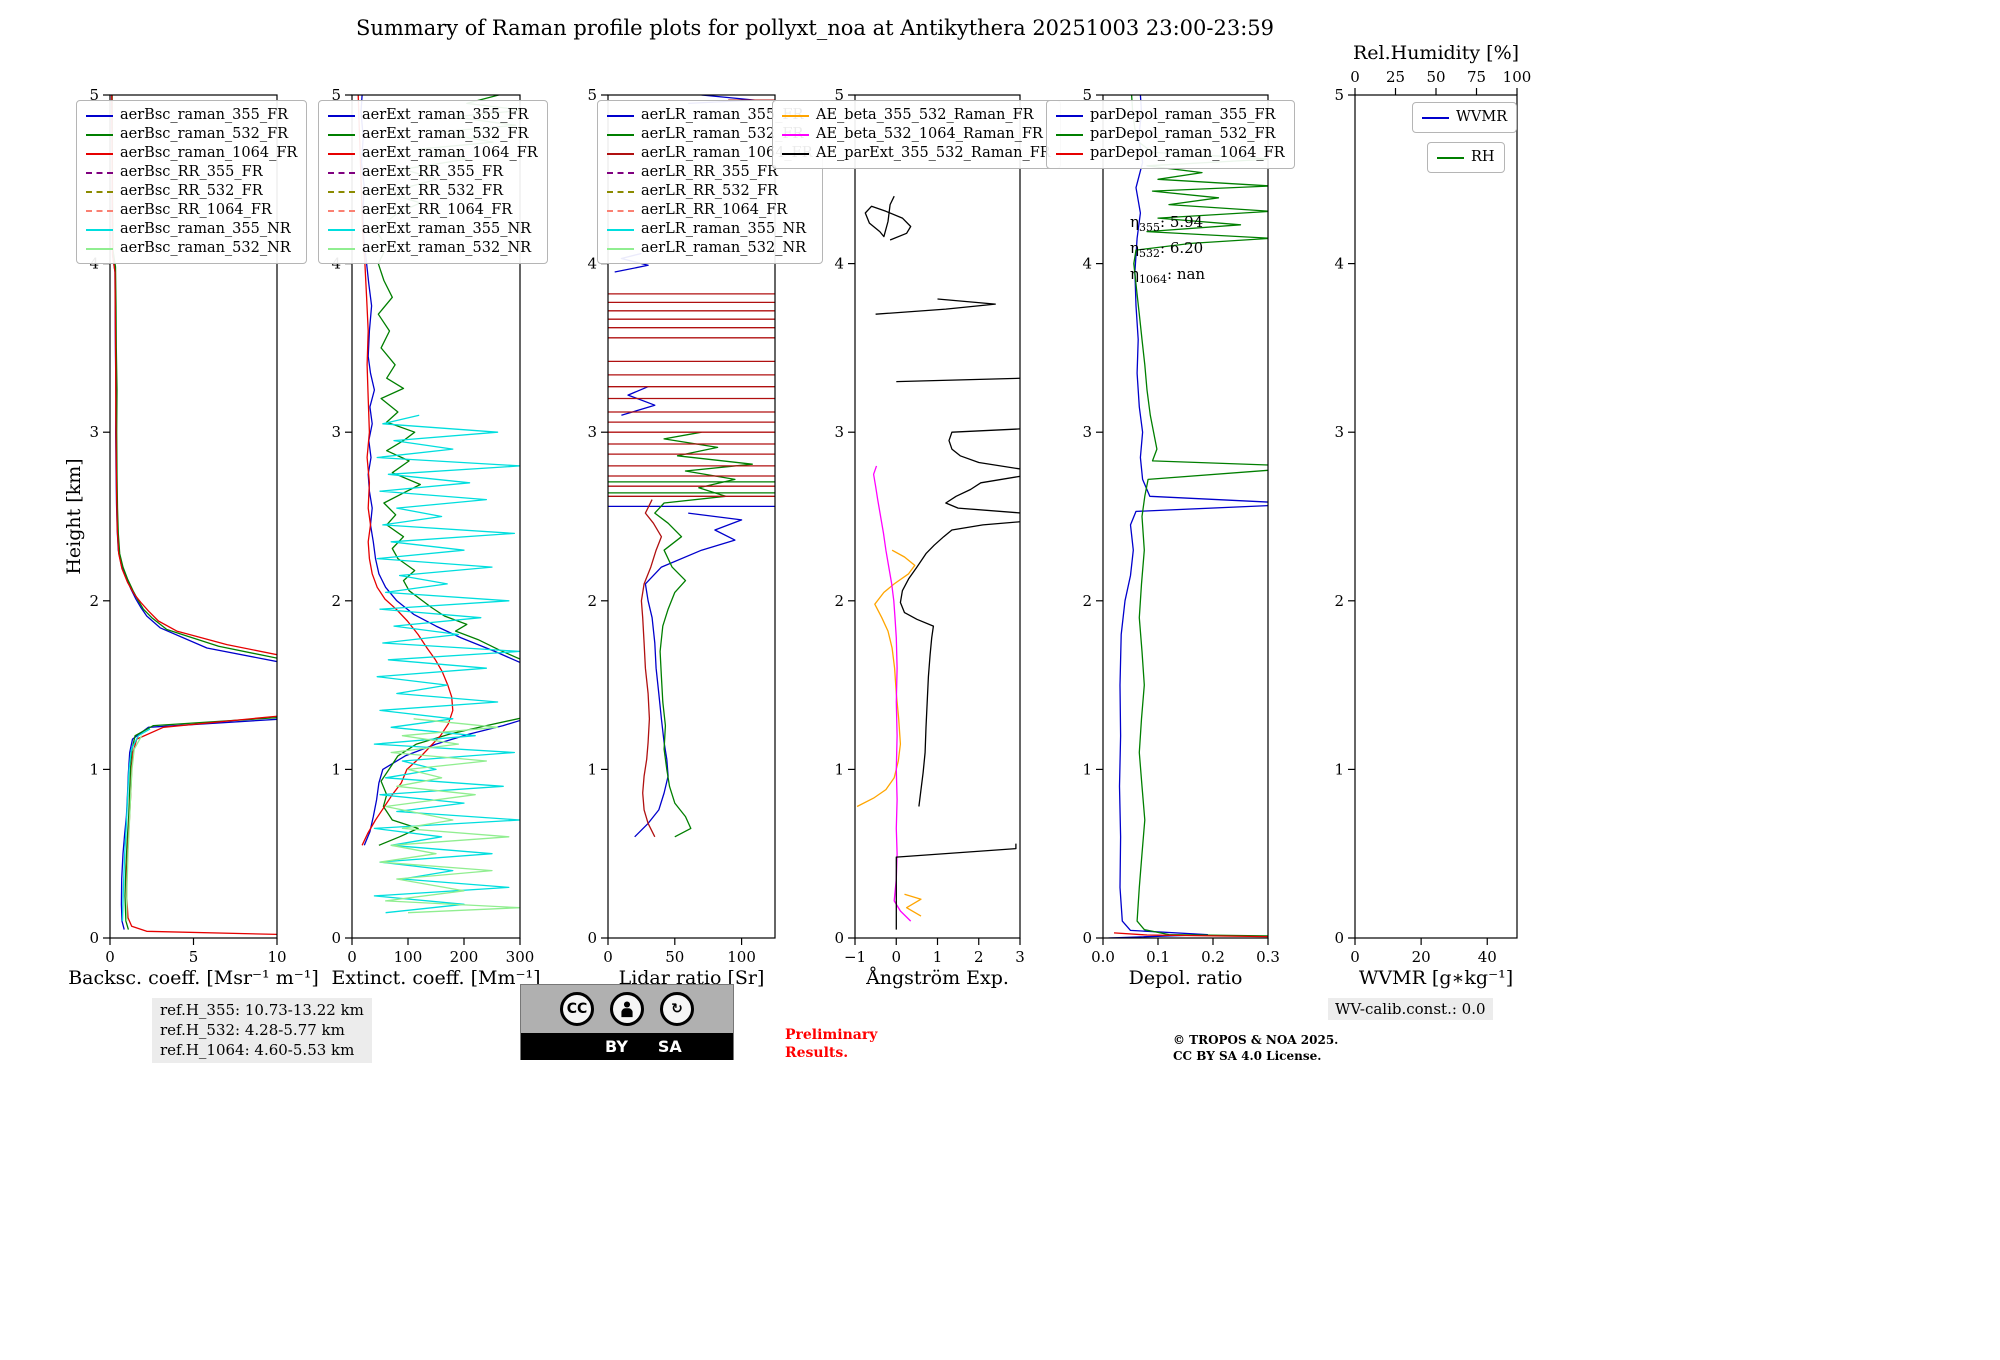 This screenshot has width=2000, height=1360. I want to click on legend-entry: aerLR_RR_532_FR, so click(710, 191).